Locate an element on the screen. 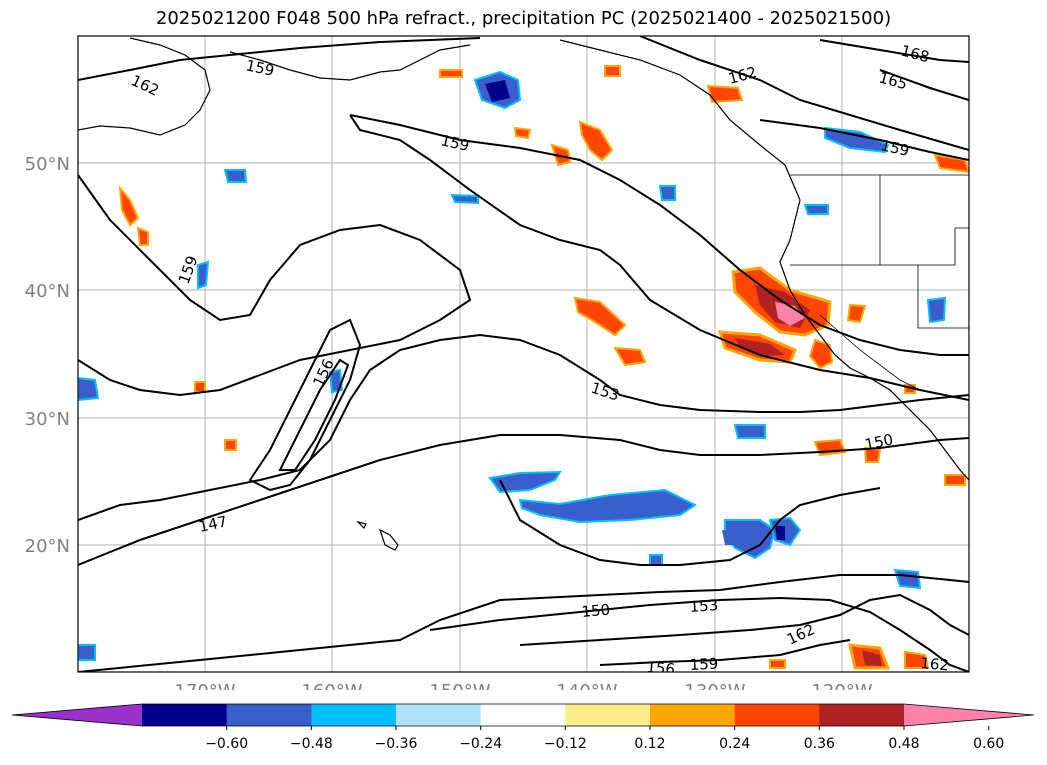 Image resolution: width=1047 pixels, height=765 pixels. lon-tick-label: 160°W is located at coordinates (331, 685).